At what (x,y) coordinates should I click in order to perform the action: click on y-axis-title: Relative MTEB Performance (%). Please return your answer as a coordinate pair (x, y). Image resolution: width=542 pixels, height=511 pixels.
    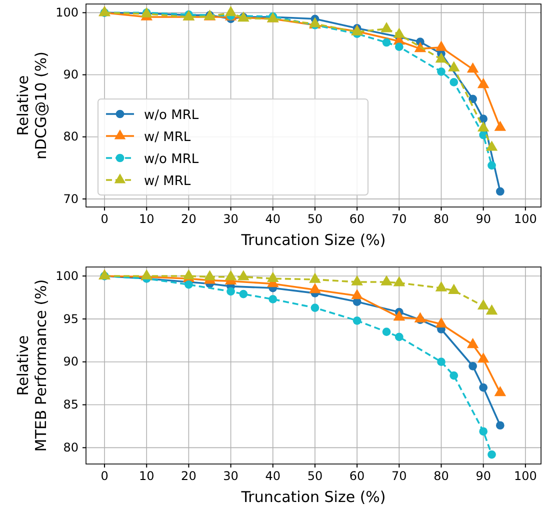
    Looking at the image, I should click on (32, 365).